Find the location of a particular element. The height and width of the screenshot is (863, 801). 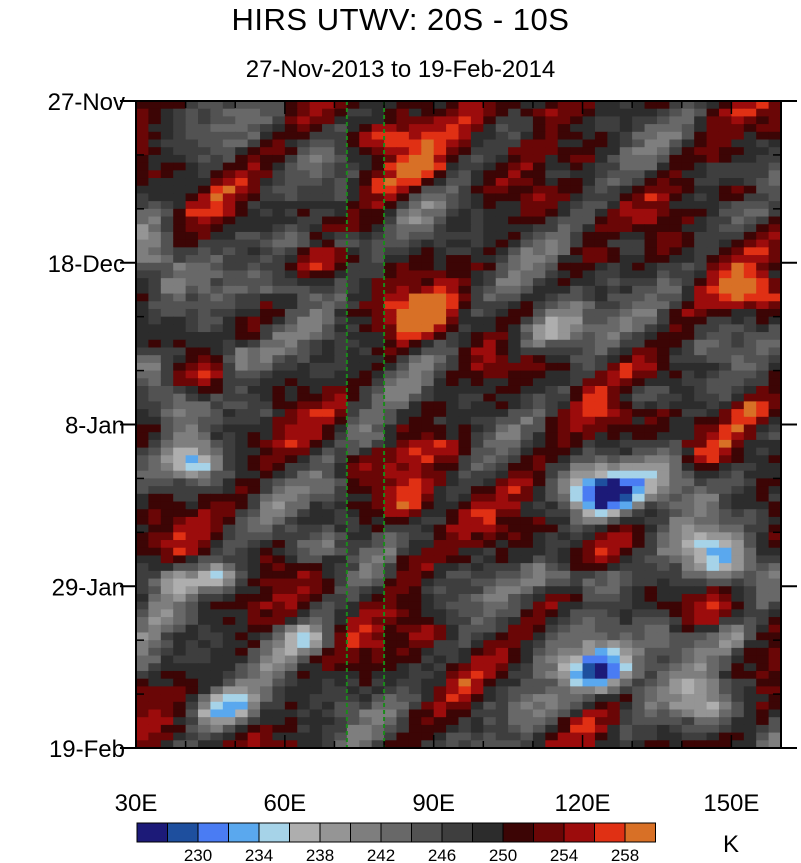

colorbar-swatch is located at coordinates (579, 832).